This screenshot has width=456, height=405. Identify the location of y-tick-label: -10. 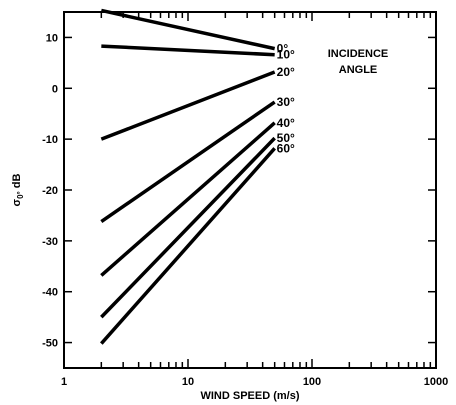
(50, 140).